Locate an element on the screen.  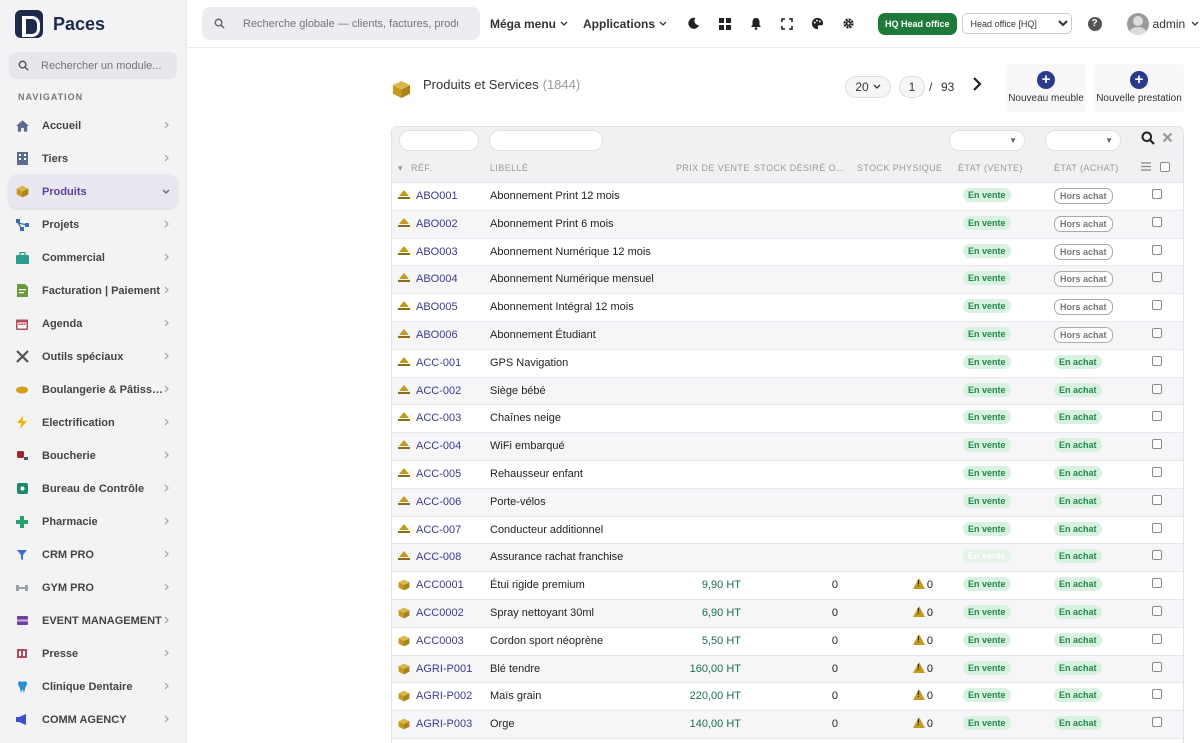
table-row: AGRI-P003 Orge 140,00 HT 0 0 En vente En achat is located at coordinates (787, 725).